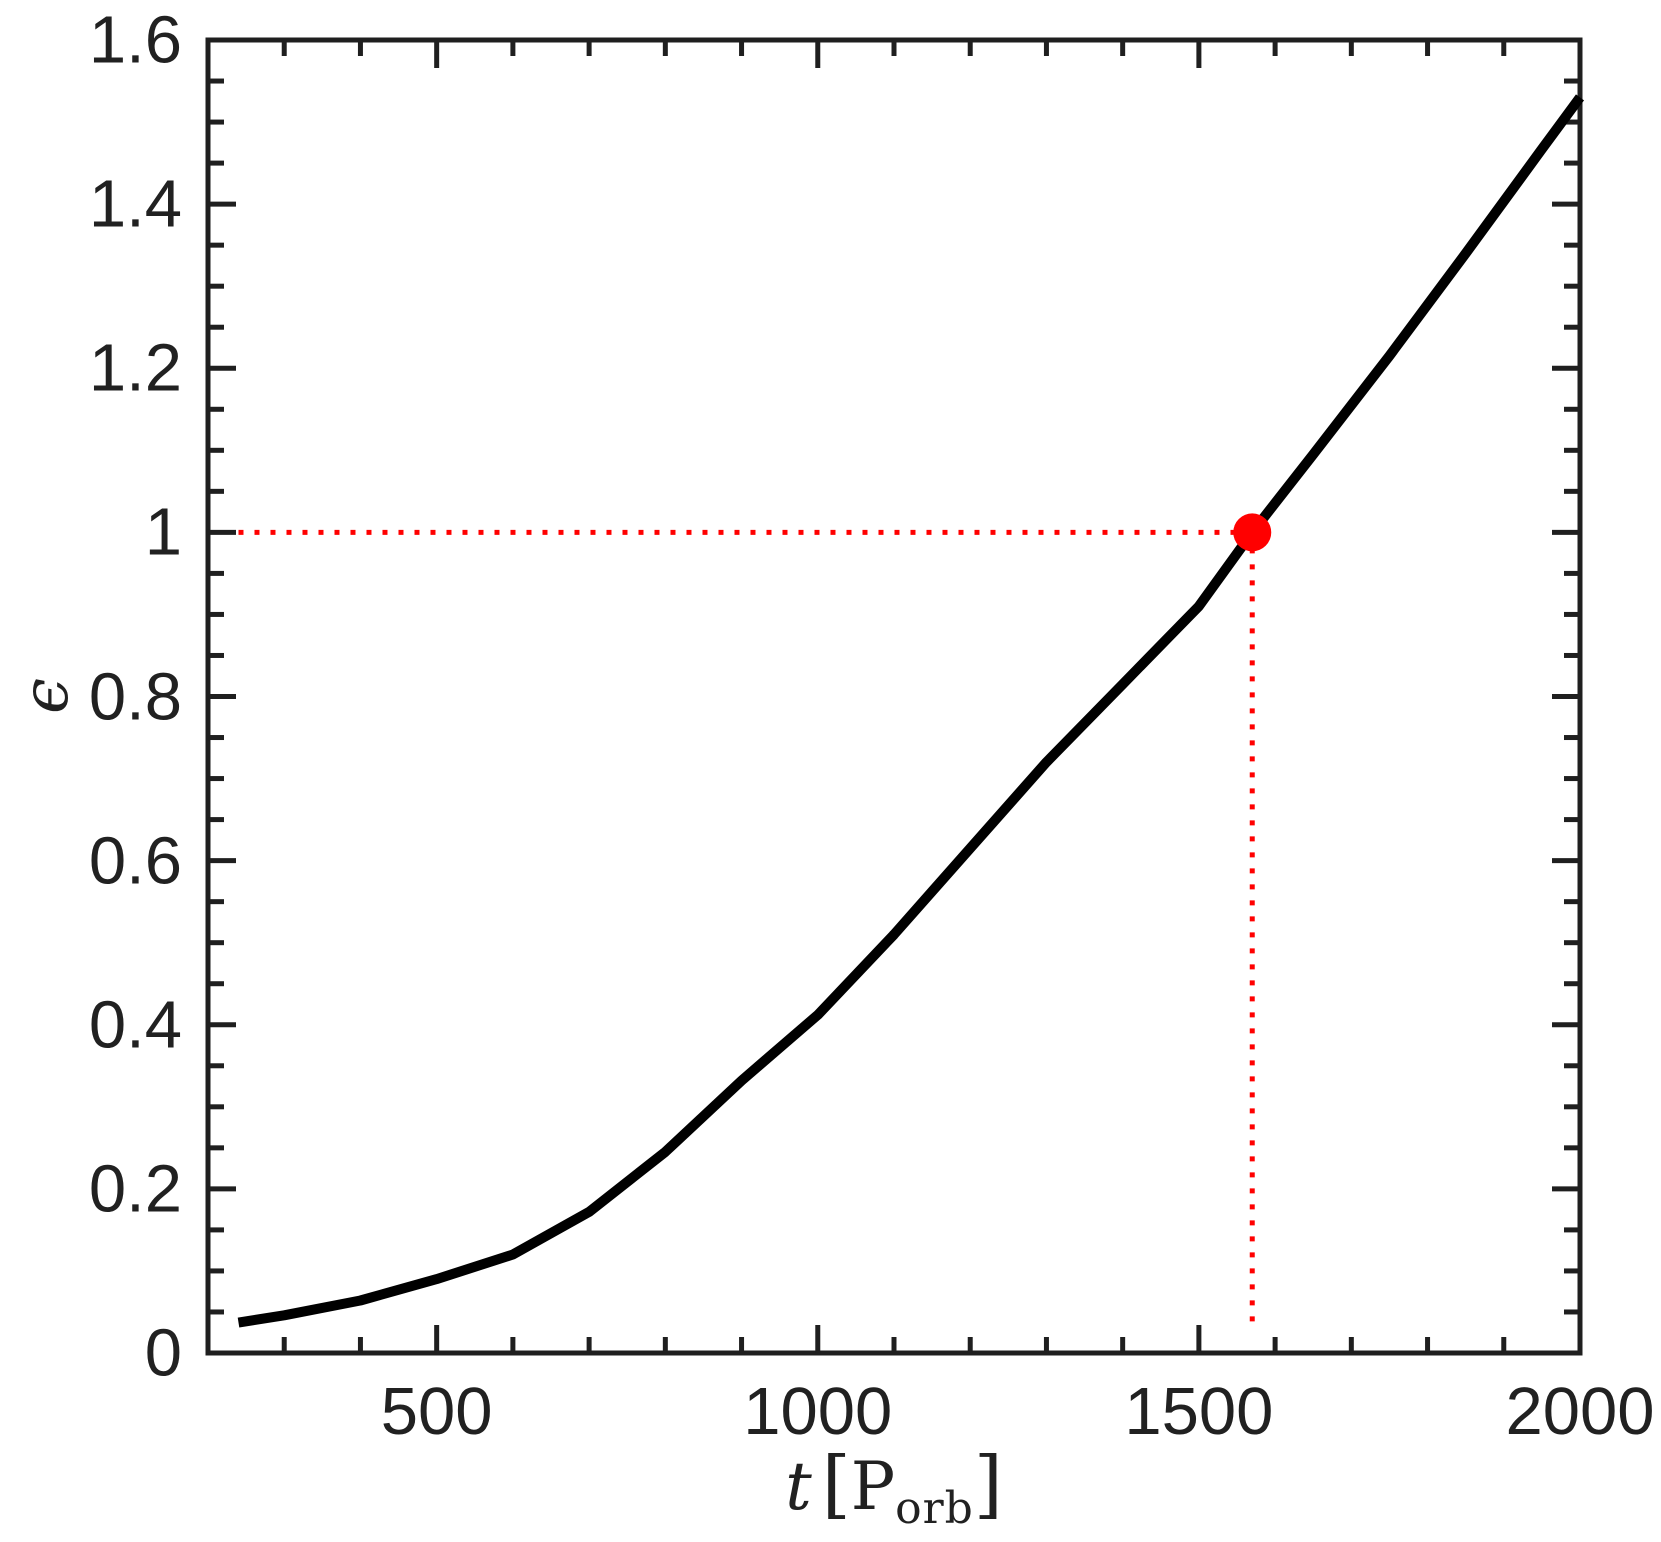 The width and height of the screenshot is (1661, 1542). What do you see at coordinates (836, 1484) in the screenshot?
I see `x-axis-label-open-bracket: [` at bounding box center [836, 1484].